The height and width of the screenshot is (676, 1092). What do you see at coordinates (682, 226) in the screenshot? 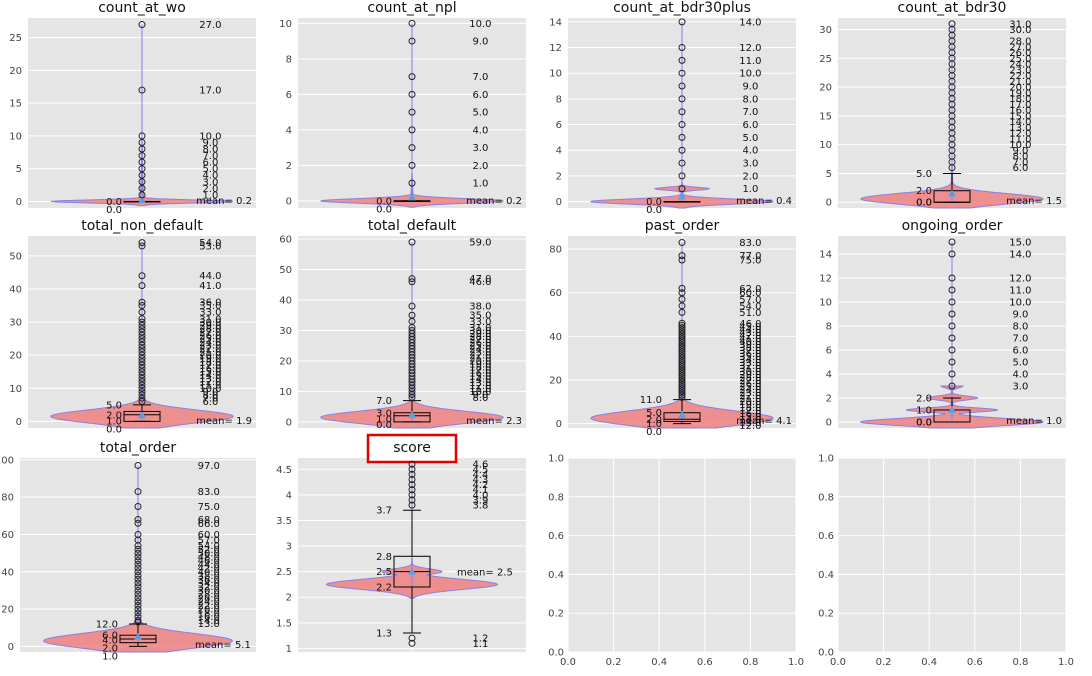
I see `subplot-title: past_order` at bounding box center [682, 226].